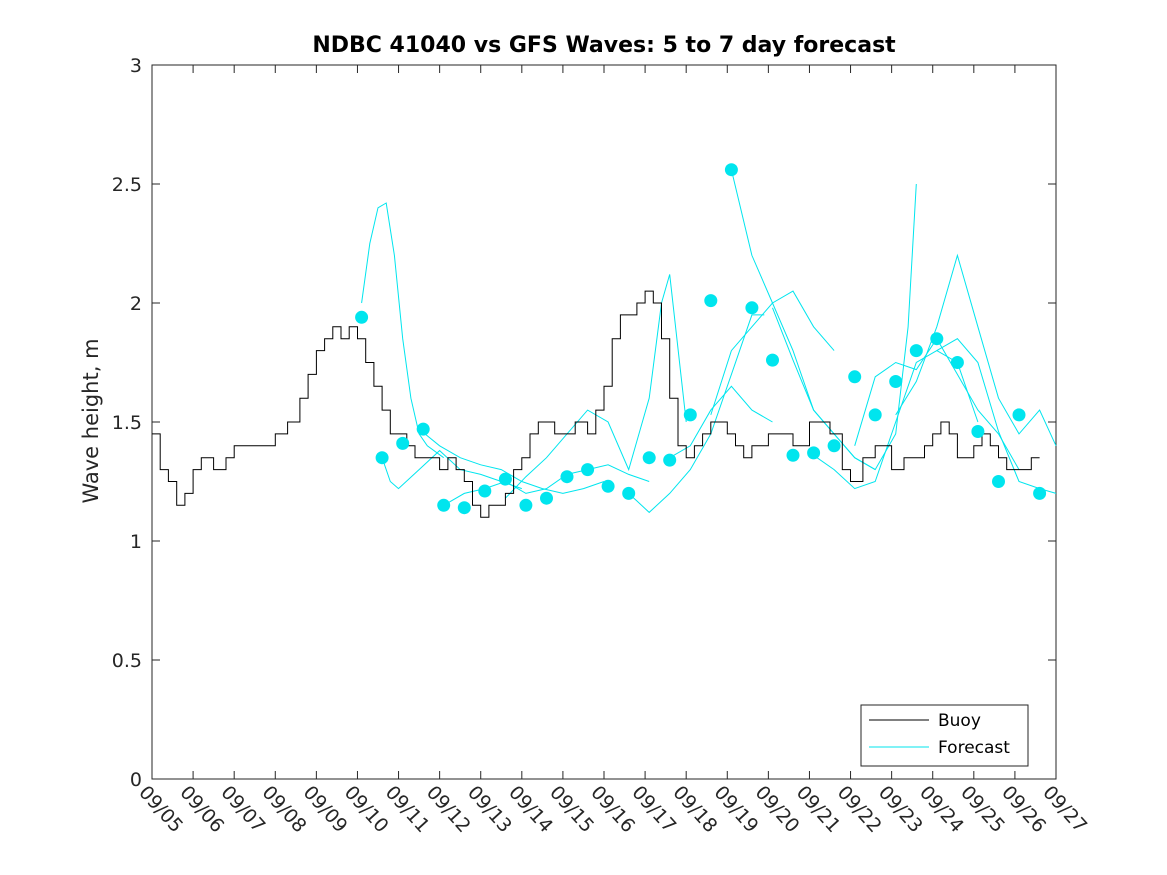 This screenshot has height=875, width=1167. I want to click on x-tick-label: 09/22, so click(859, 809).